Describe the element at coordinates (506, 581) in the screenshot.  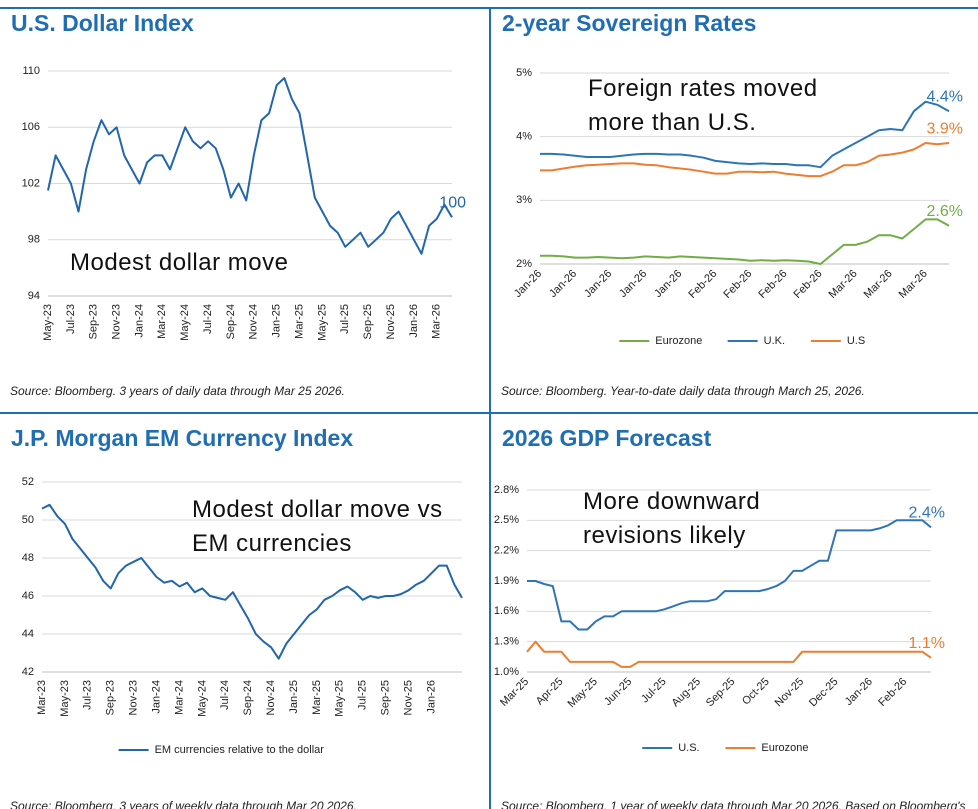
I see `y-tick-label: 1.9%` at that location.